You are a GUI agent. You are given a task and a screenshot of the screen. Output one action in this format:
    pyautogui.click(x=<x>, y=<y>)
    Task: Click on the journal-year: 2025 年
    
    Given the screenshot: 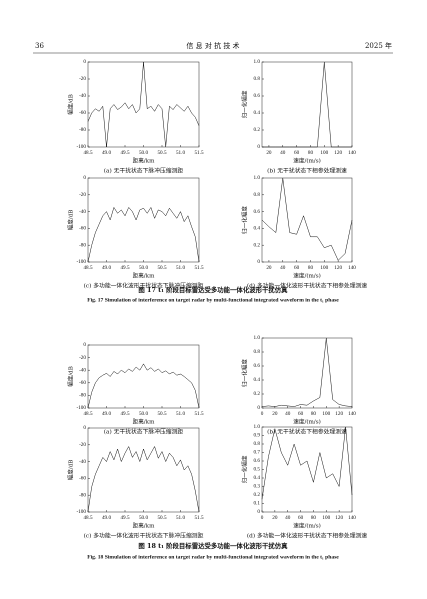 What is the action you would take?
    pyautogui.click(x=378, y=45)
    